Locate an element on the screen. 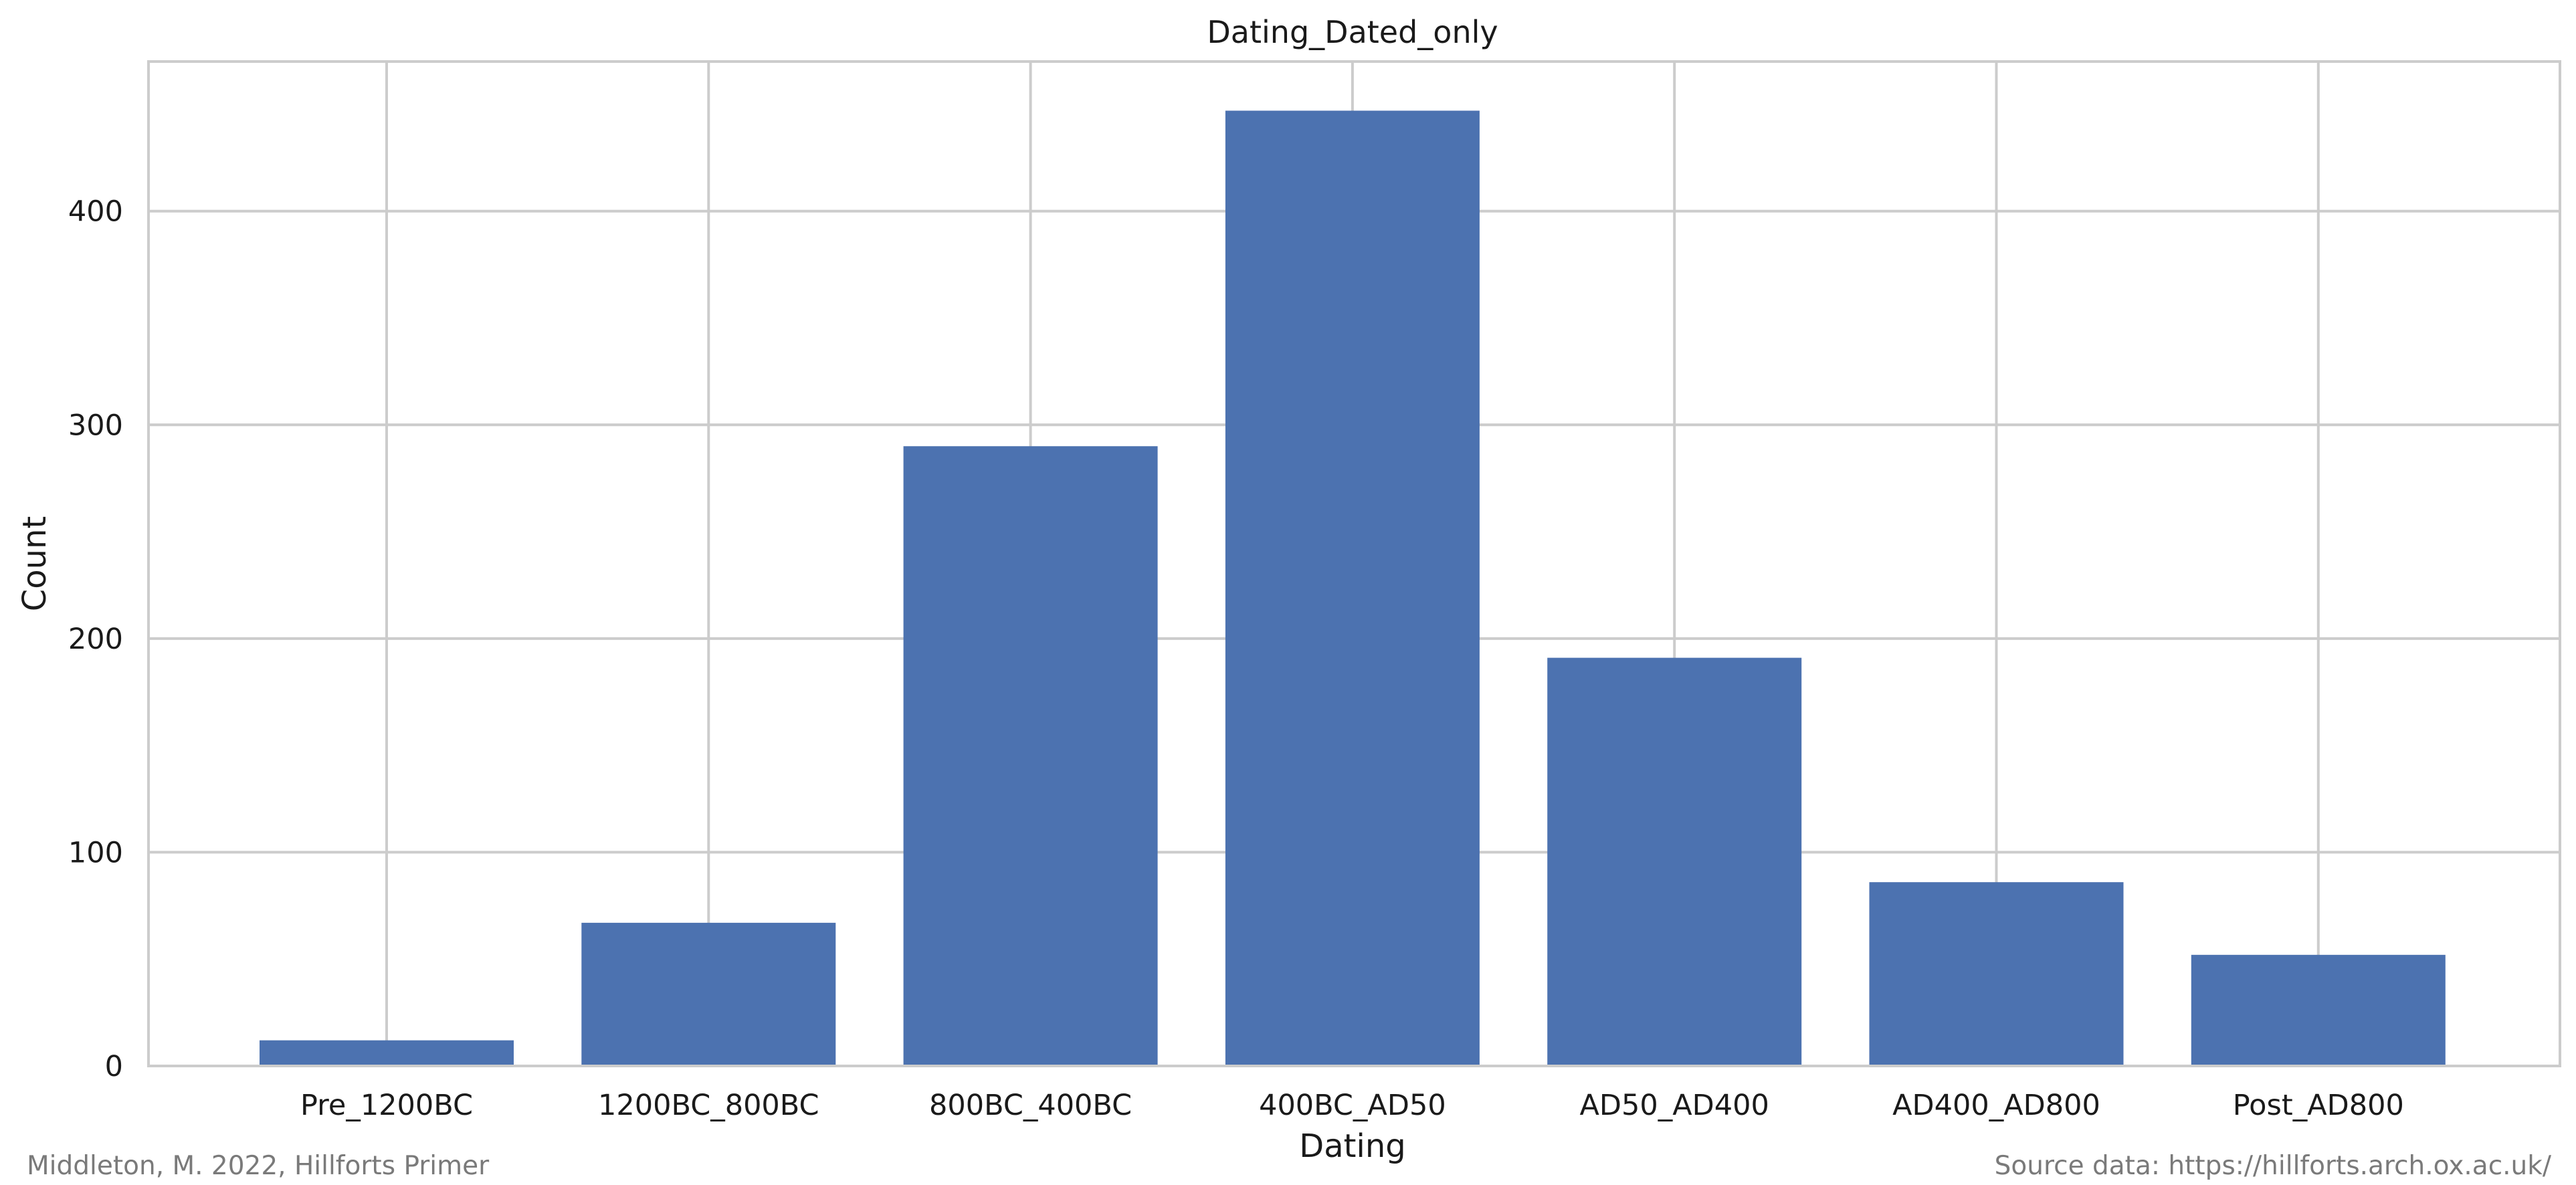  x-axis-label: Dating is located at coordinates (1352, 1146).